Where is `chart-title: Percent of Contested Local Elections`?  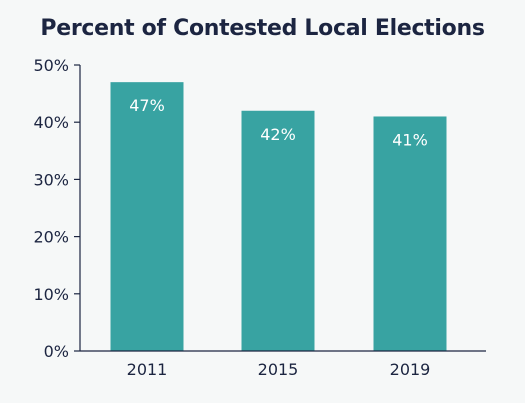 chart-title: Percent of Contested Local Elections is located at coordinates (262, 28).